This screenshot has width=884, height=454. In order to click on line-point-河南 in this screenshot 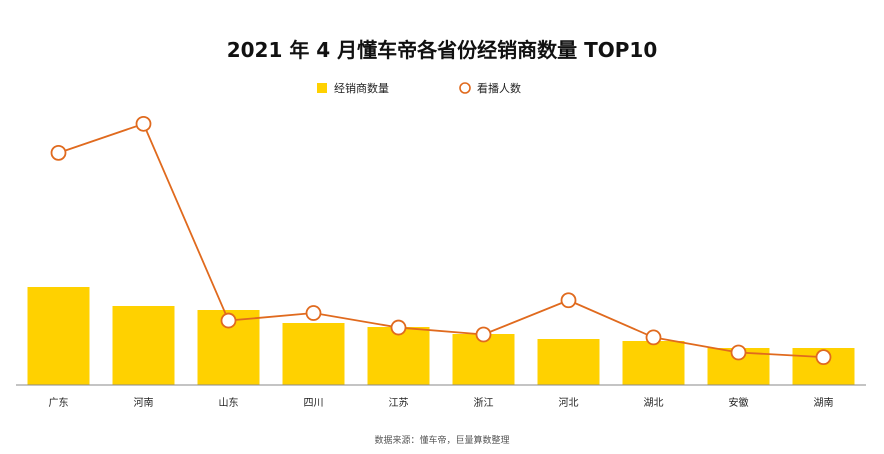, I will do `click(143, 123)`.